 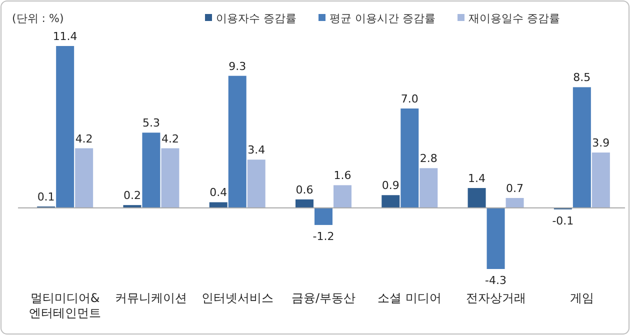 I want to click on data-label: 3.9, so click(x=601, y=143).